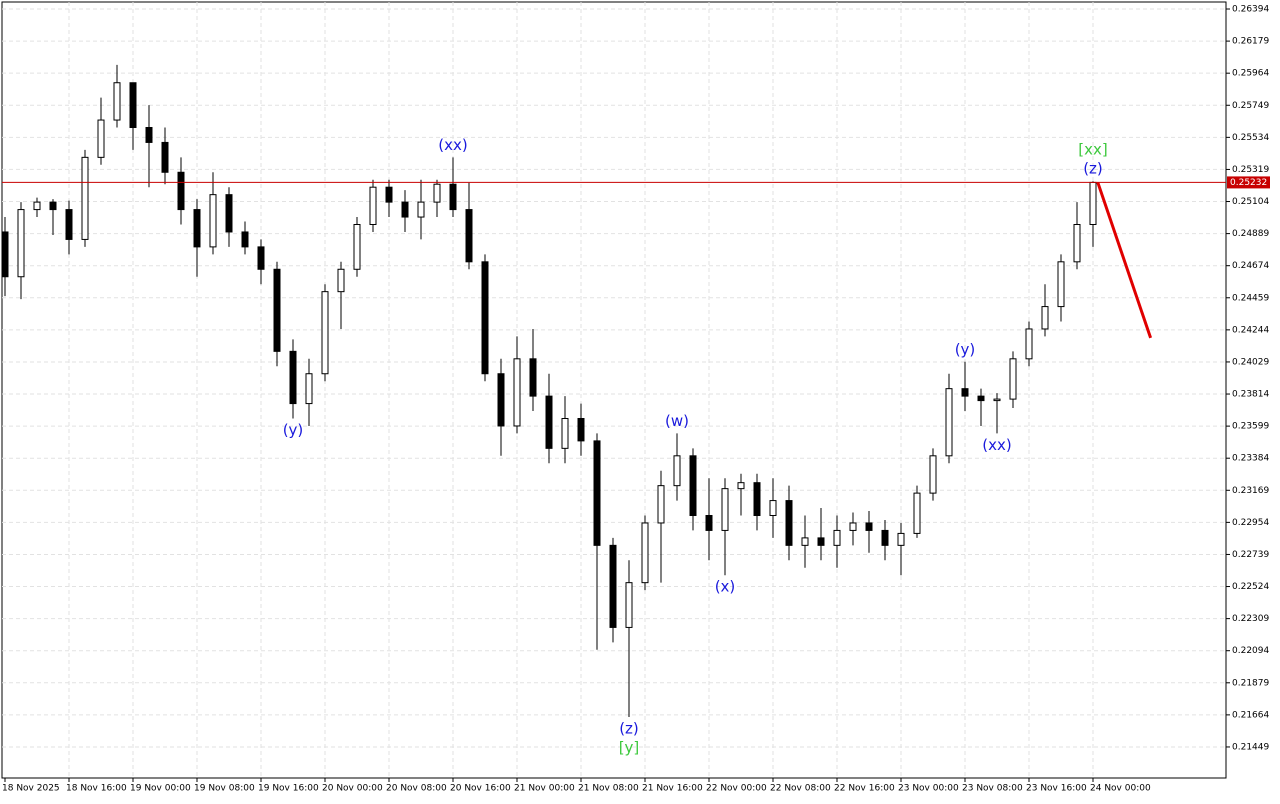 This screenshot has width=1280, height=804. What do you see at coordinates (629, 747) in the screenshot?
I see `wave-label: [y]` at bounding box center [629, 747].